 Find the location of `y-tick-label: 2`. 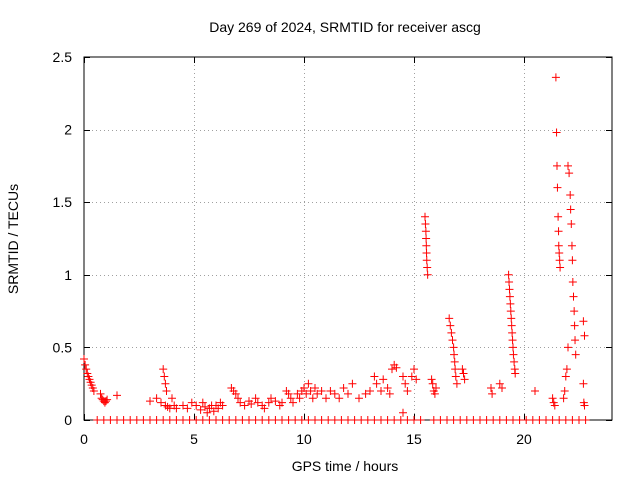

y-tick-label: 2 is located at coordinates (68, 130).